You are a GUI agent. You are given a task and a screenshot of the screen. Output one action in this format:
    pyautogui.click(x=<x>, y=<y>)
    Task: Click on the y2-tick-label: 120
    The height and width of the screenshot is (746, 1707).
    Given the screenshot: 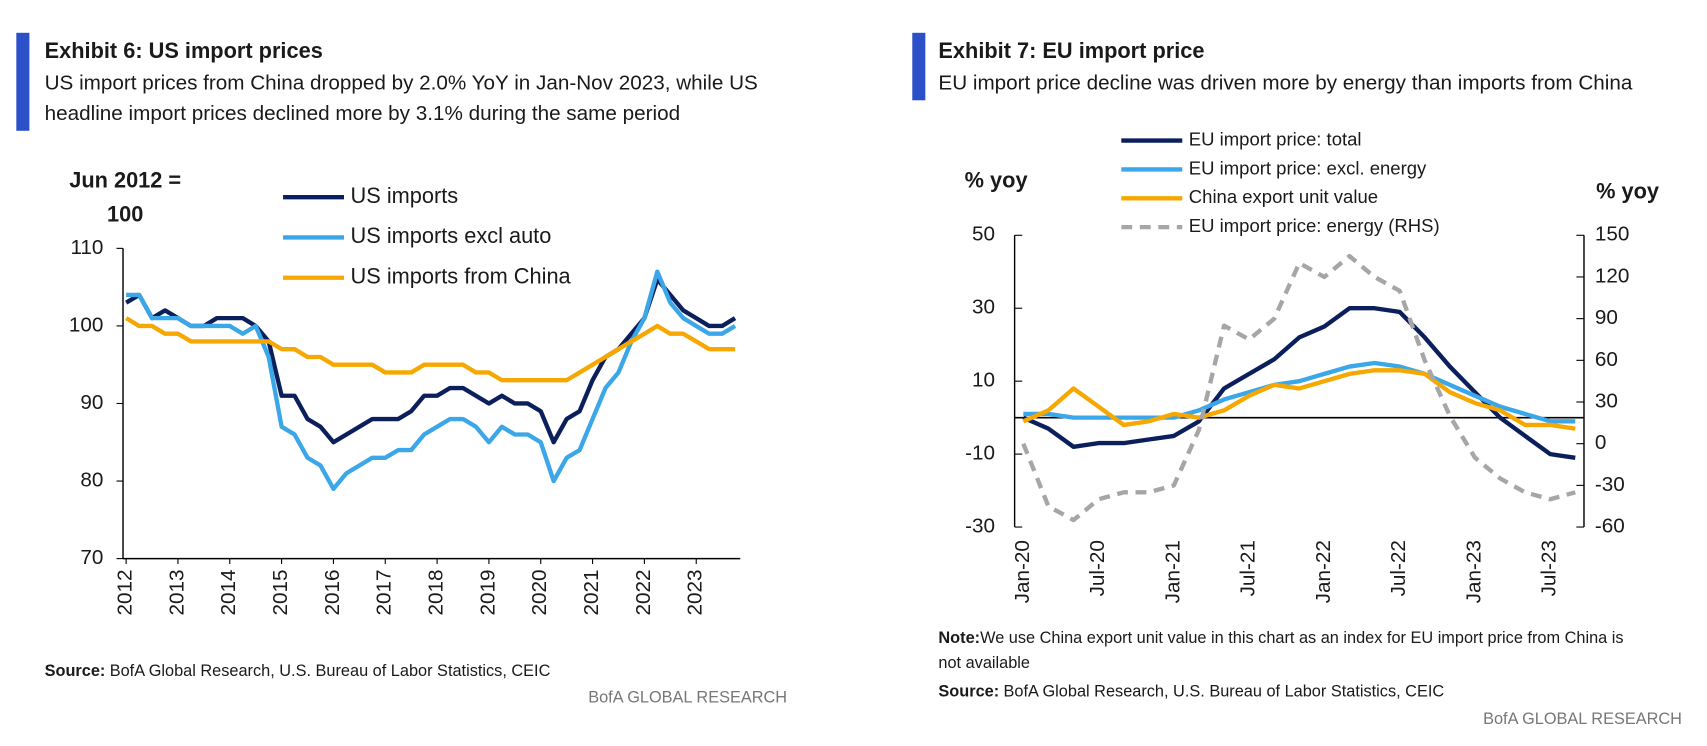 What is the action you would take?
    pyautogui.click(x=1612, y=275)
    